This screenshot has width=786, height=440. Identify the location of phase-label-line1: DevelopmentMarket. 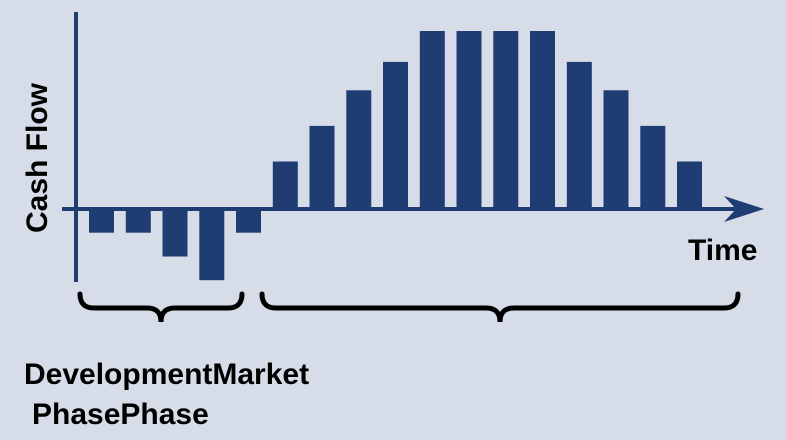
(167, 374).